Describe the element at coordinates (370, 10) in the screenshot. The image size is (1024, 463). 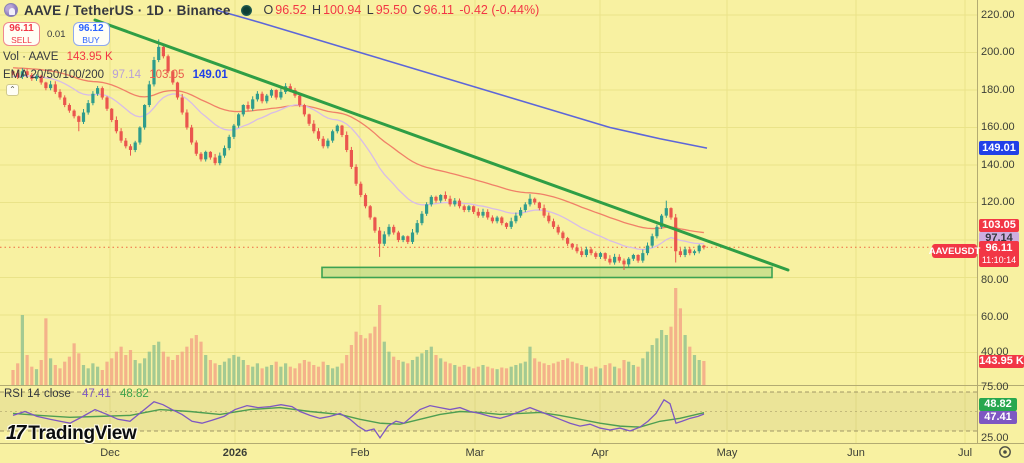
I see `low-label: L` at that location.